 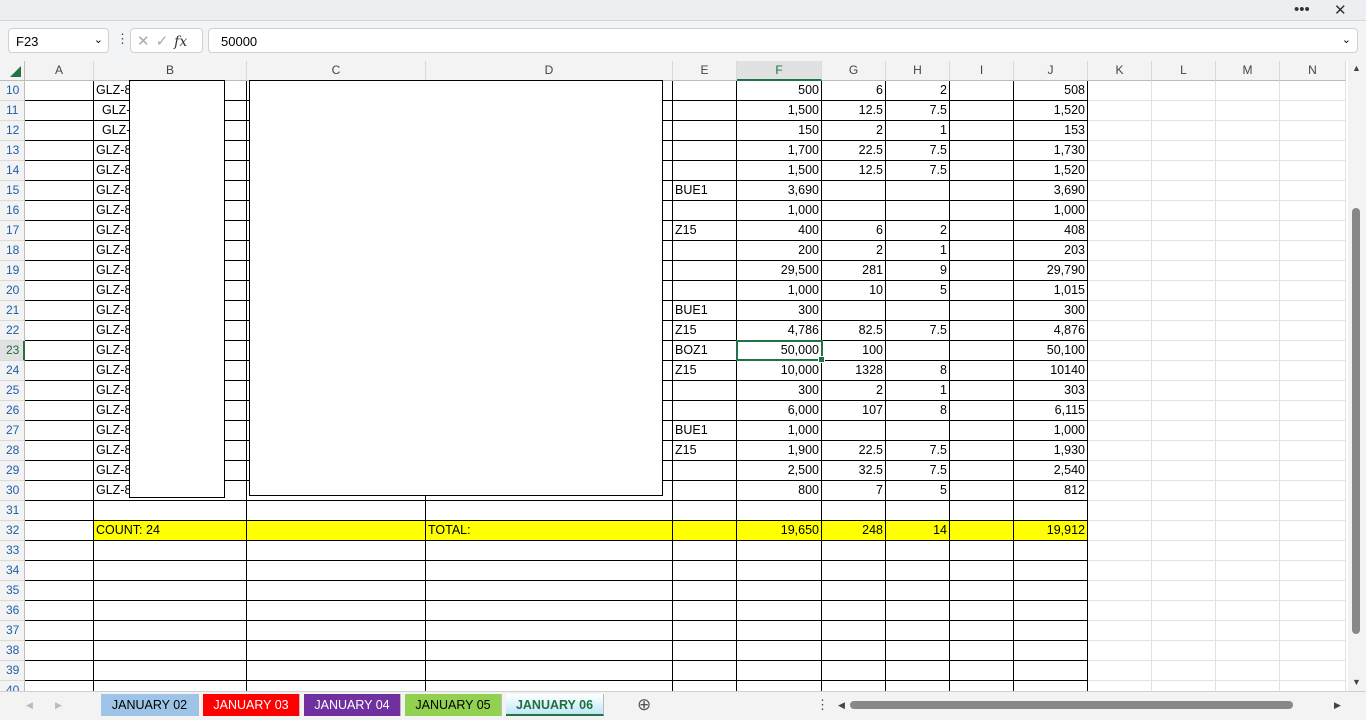 I want to click on add-sheet-icon: ⊕, so click(x=644, y=704).